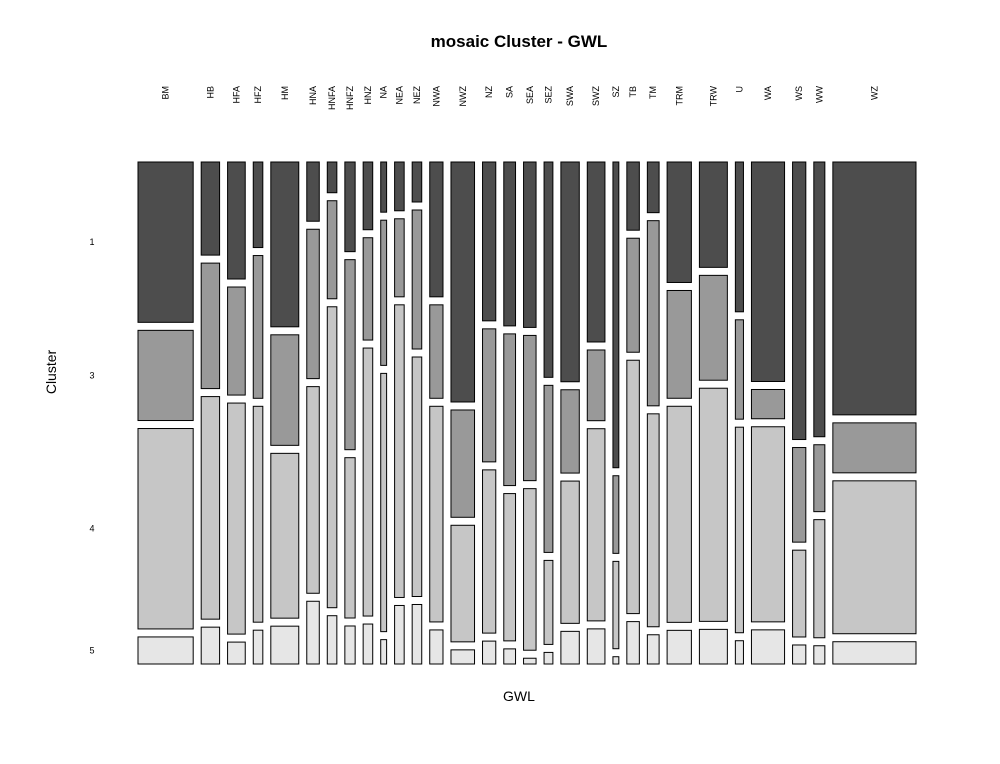 The height and width of the screenshot is (764, 1000). Describe the element at coordinates (510, 92) in the screenshot. I see `x-tick-sa: SA` at that location.